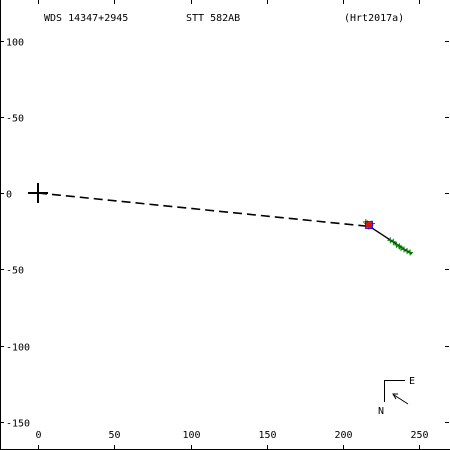 The image size is (450, 450). I want to click on compass-north-label: N, so click(381, 411).